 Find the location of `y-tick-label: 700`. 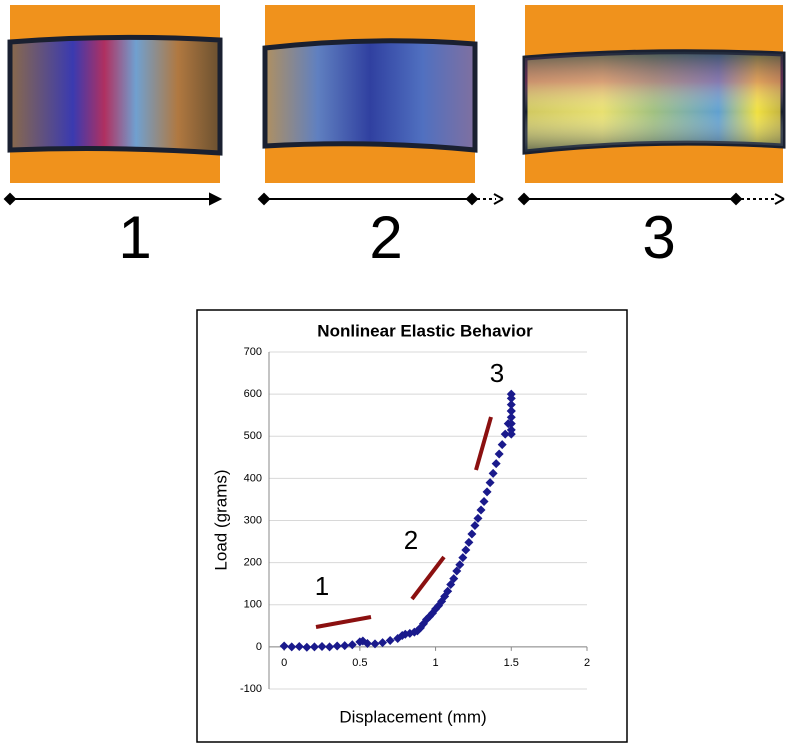

y-tick-label: 700 is located at coordinates (253, 352).